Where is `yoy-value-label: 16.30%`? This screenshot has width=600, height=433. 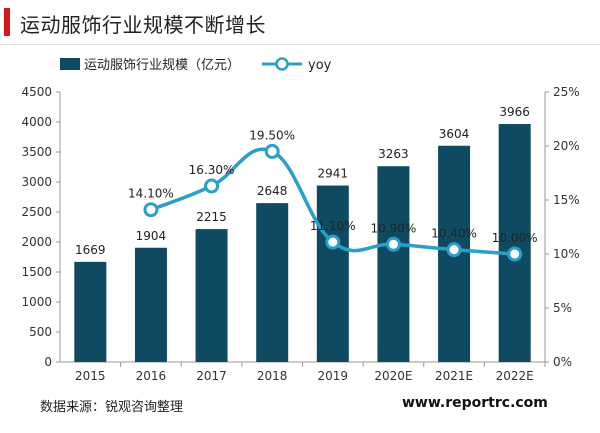
yoy-value-label: 16.30% is located at coordinates (212, 170).